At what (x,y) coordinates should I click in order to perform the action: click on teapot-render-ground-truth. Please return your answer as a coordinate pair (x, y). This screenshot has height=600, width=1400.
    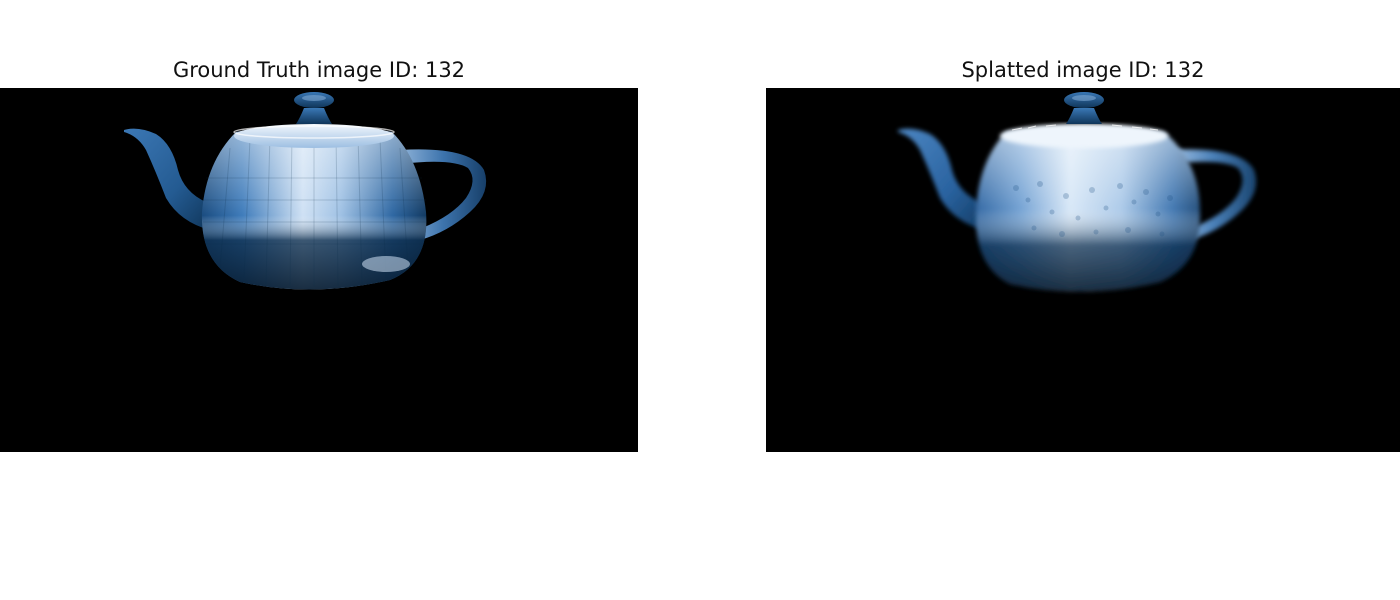
    Looking at the image, I should click on (305, 191).